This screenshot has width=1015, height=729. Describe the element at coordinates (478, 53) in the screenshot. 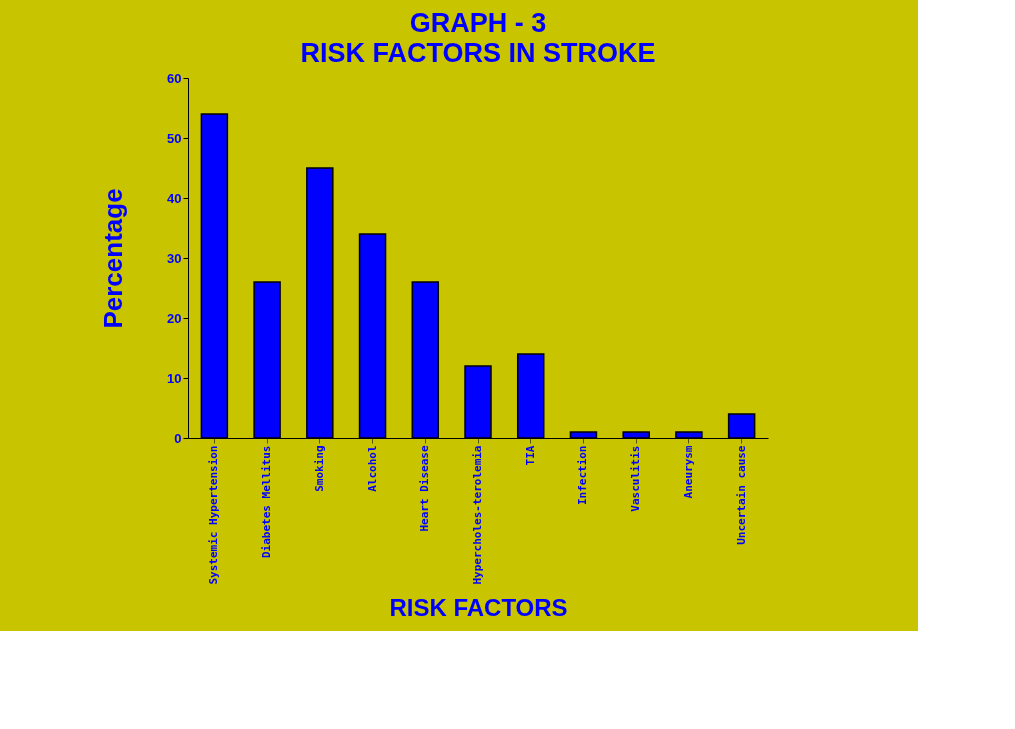

I see `chart-subtitle: RISK FACTORS IN STROKE` at that location.